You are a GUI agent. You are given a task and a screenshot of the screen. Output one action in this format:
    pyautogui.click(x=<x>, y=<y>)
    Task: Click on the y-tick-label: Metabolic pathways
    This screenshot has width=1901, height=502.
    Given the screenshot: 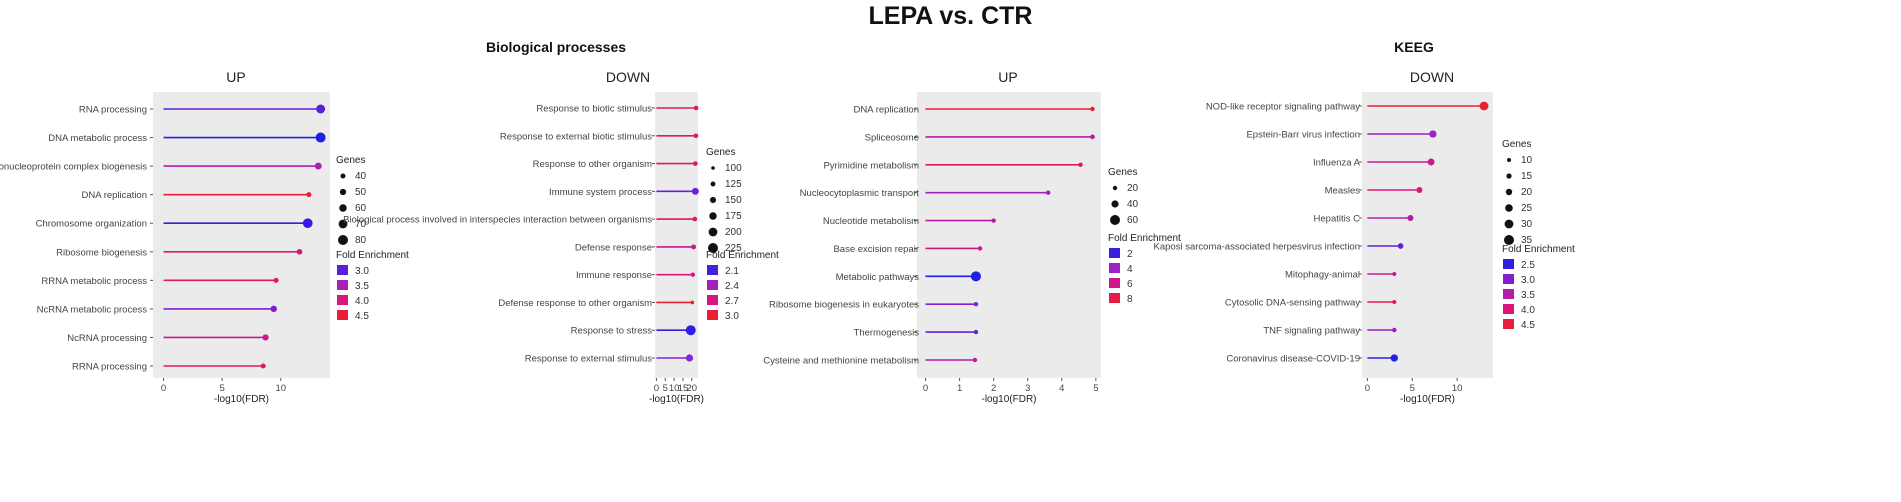 What is the action you would take?
    pyautogui.click(x=878, y=277)
    